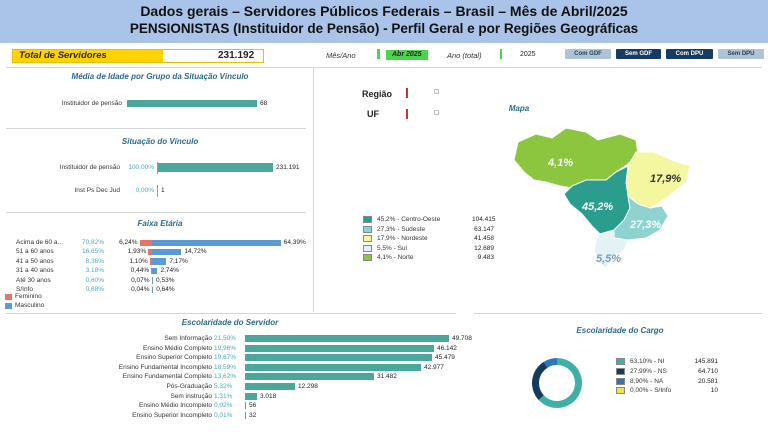 The image size is (768, 432). What do you see at coordinates (128, 242) in the screenshot?
I see `faixa-fem-value: 6,24%` at bounding box center [128, 242].